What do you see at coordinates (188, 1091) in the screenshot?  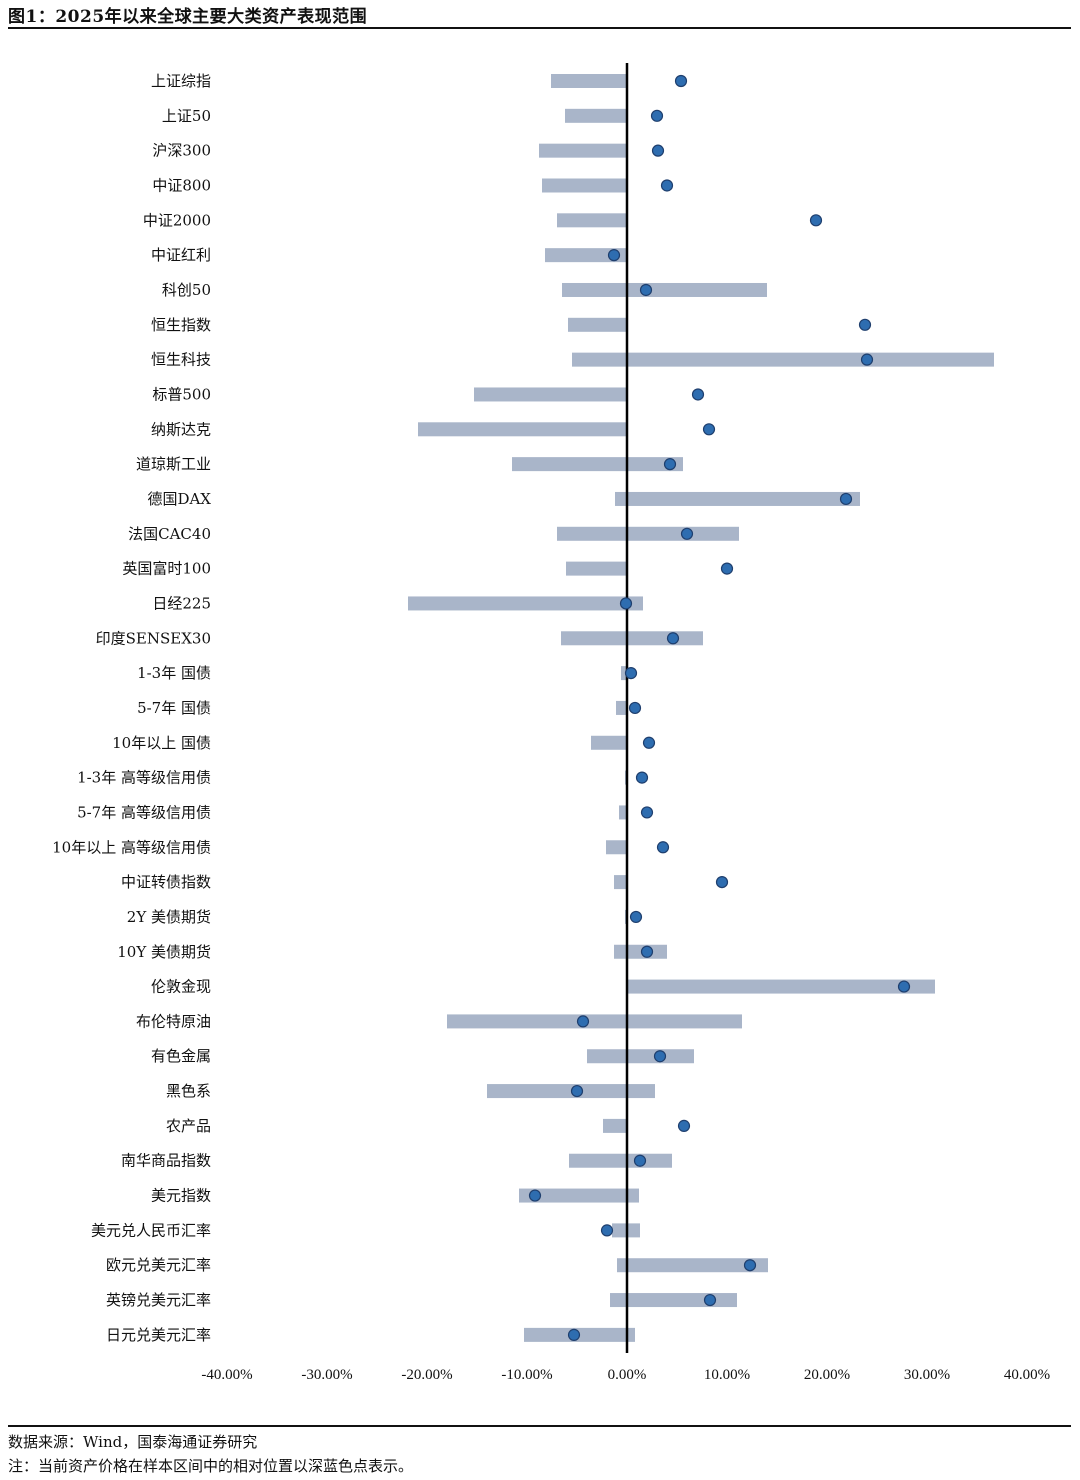 I see `category-label: 黑色系` at bounding box center [188, 1091].